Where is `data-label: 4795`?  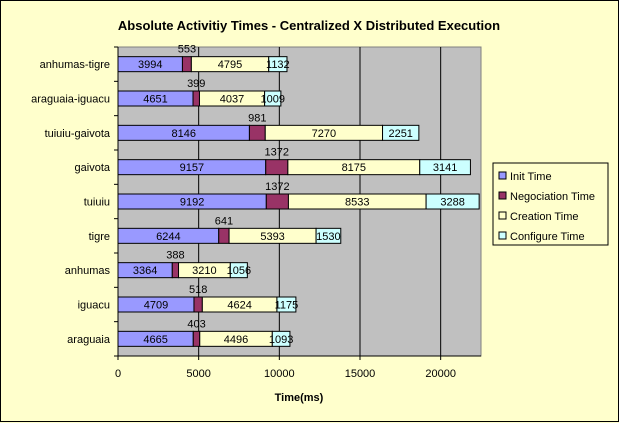
data-label: 4795 is located at coordinates (230, 65).